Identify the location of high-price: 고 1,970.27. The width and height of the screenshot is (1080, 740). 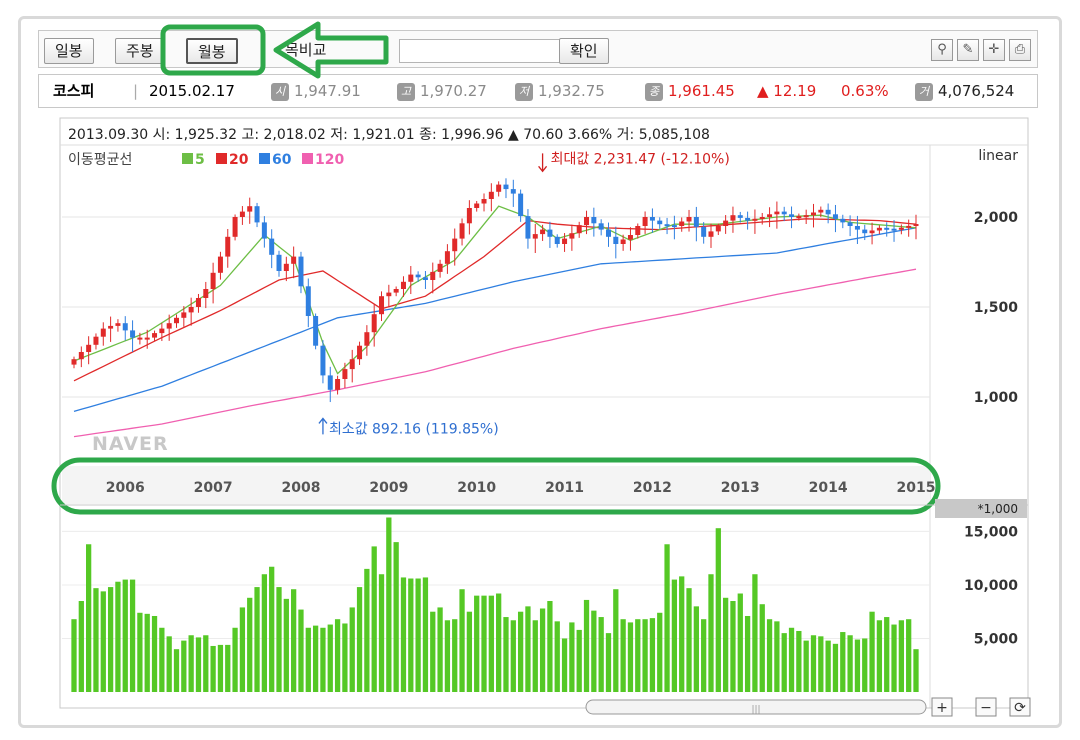
(442, 91).